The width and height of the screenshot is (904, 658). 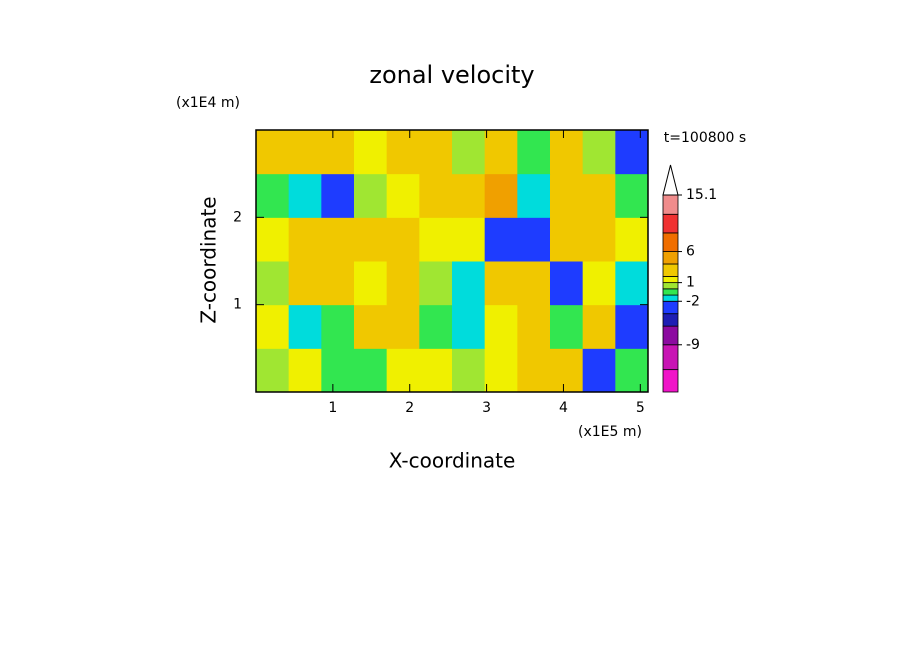 I want to click on x-tick-label: 1, so click(x=332, y=408).